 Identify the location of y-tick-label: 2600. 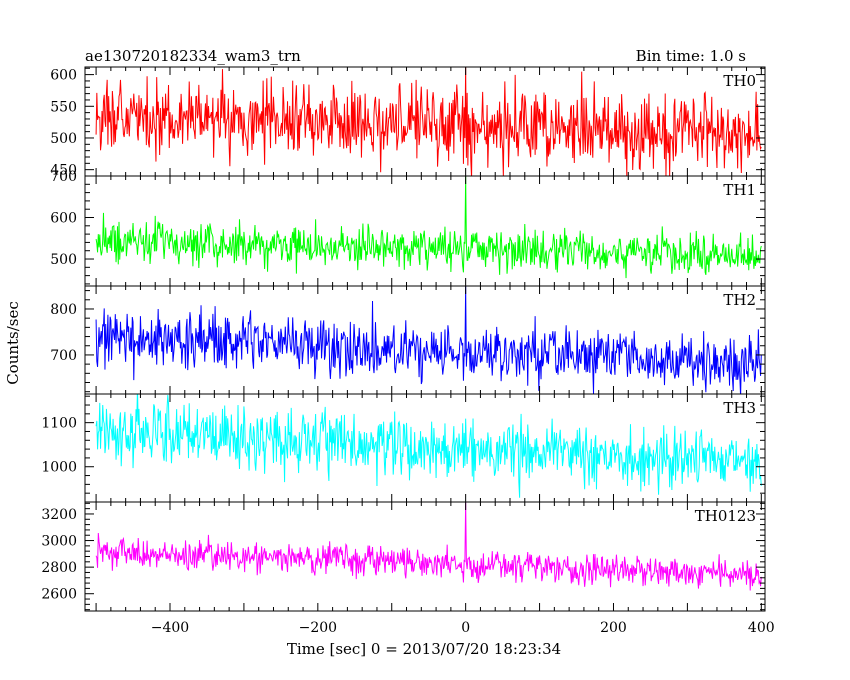
(59, 595).